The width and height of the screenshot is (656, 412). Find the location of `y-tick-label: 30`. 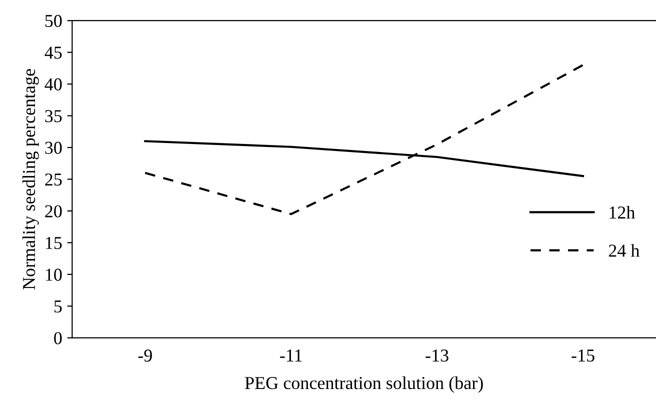

y-tick-label: 30 is located at coordinates (53, 148).